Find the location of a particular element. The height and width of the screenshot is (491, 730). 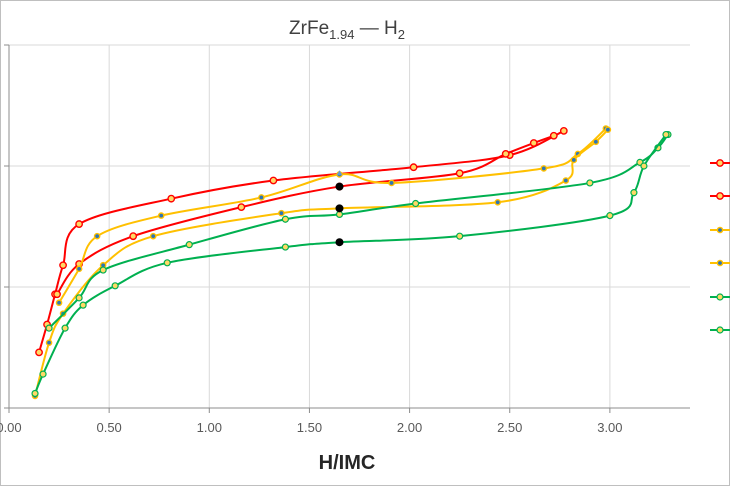

title-main: ZrFe is located at coordinates (309, 28).